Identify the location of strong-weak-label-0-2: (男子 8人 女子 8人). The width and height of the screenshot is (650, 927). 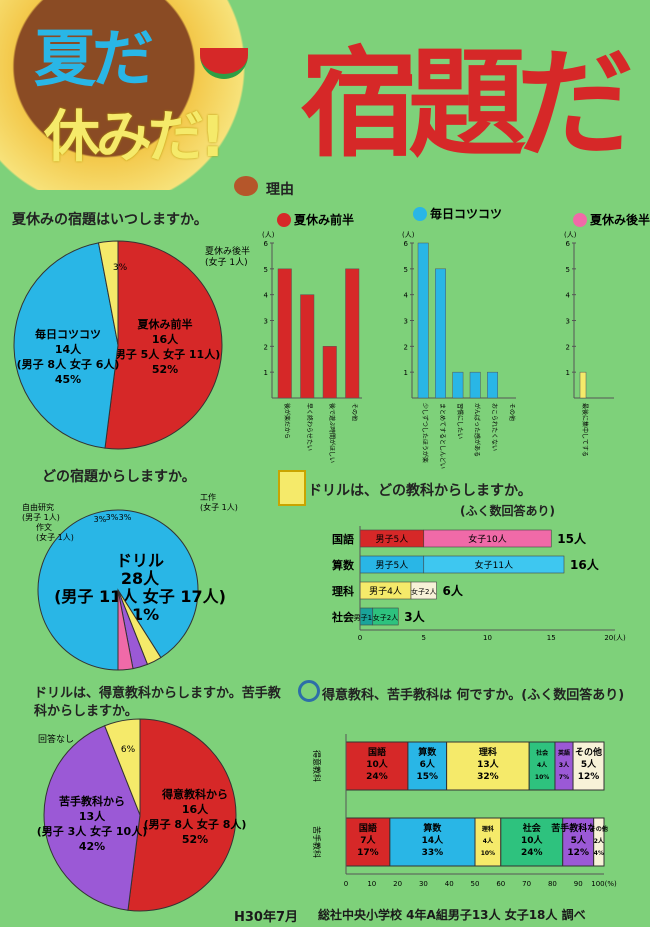
(195, 824).